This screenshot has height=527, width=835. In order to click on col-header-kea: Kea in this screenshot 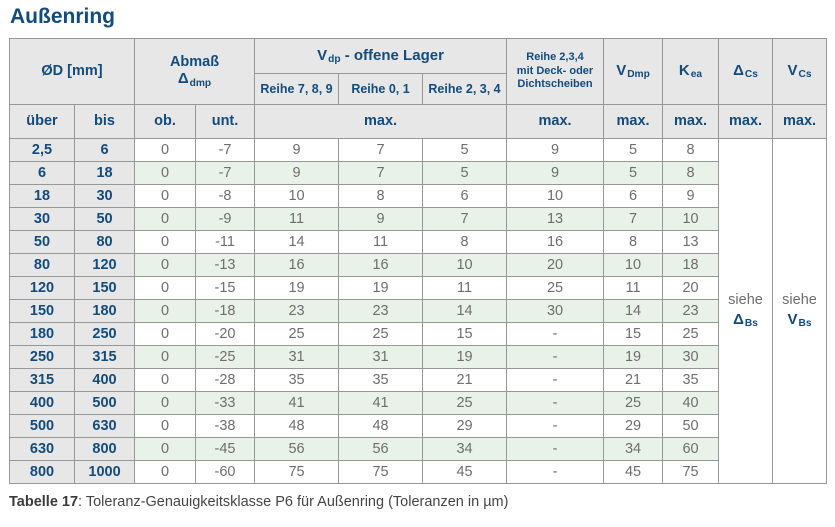, I will do `click(691, 71)`.